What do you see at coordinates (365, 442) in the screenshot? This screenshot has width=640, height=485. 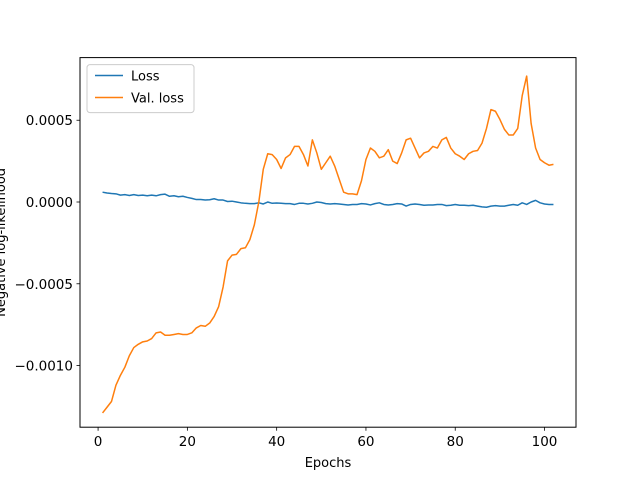 I see `x-tick-label: 60` at bounding box center [365, 442].